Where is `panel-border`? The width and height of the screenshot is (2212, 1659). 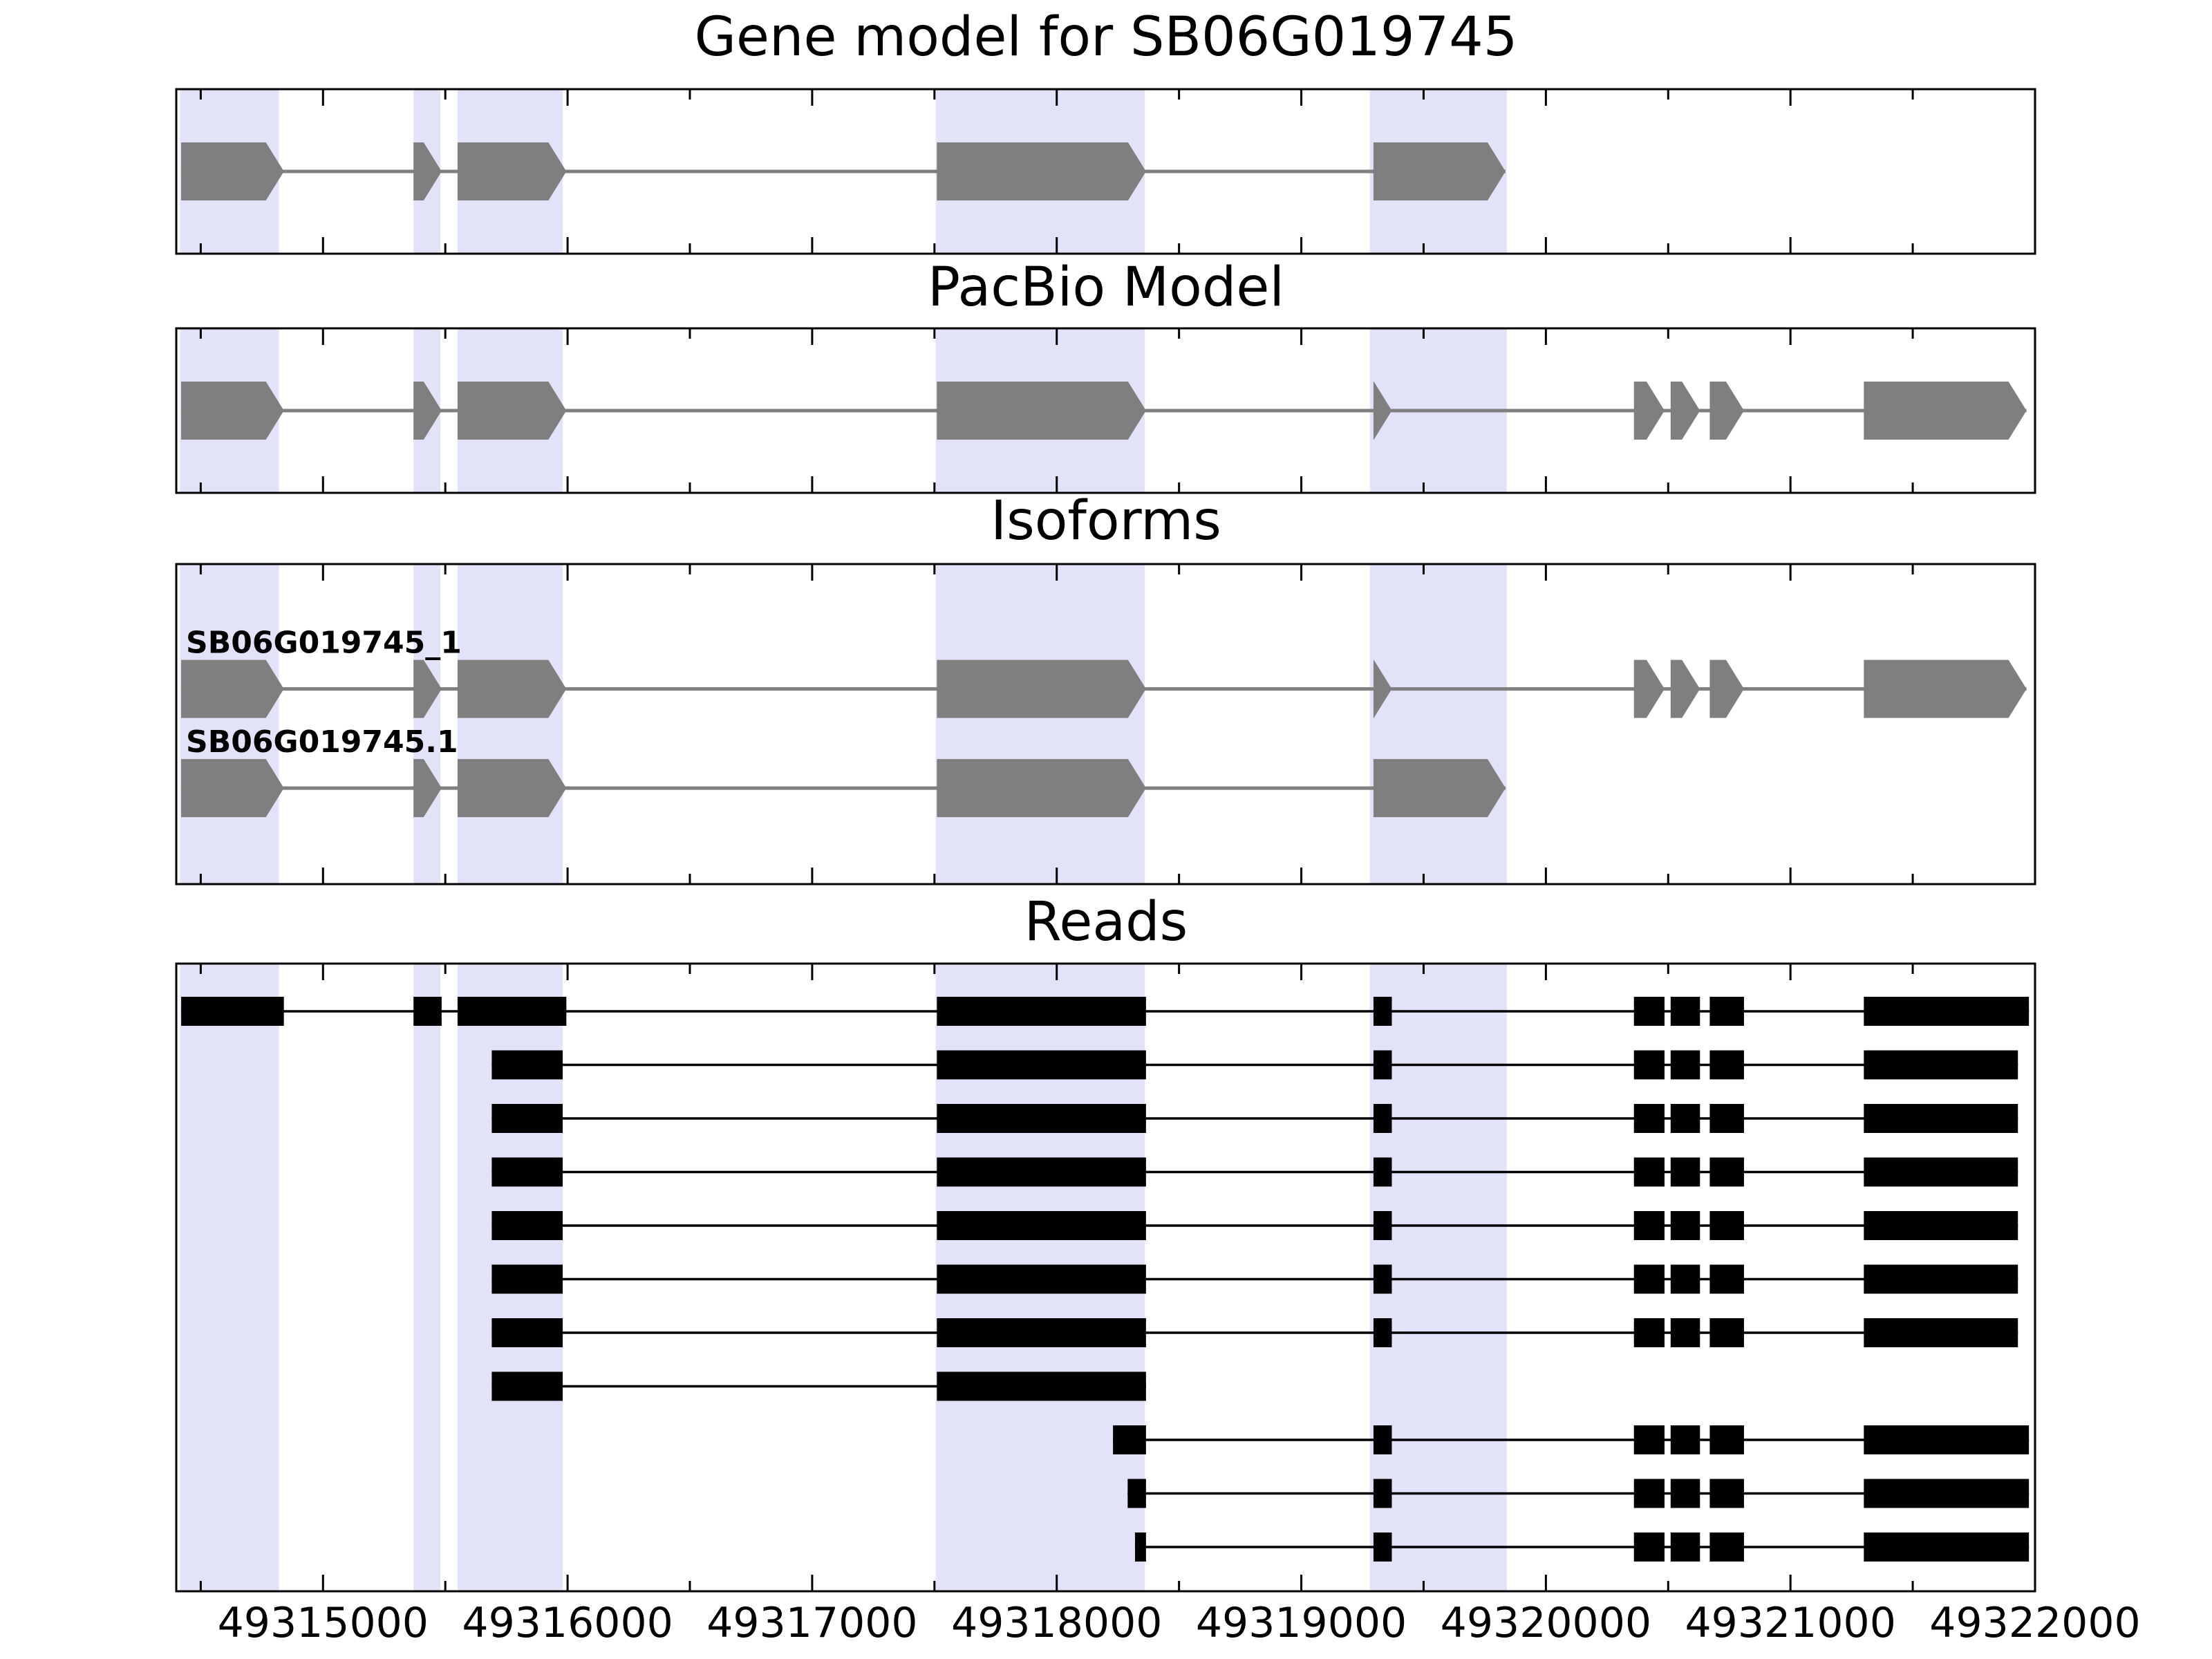
panel-border is located at coordinates (1105, 171).